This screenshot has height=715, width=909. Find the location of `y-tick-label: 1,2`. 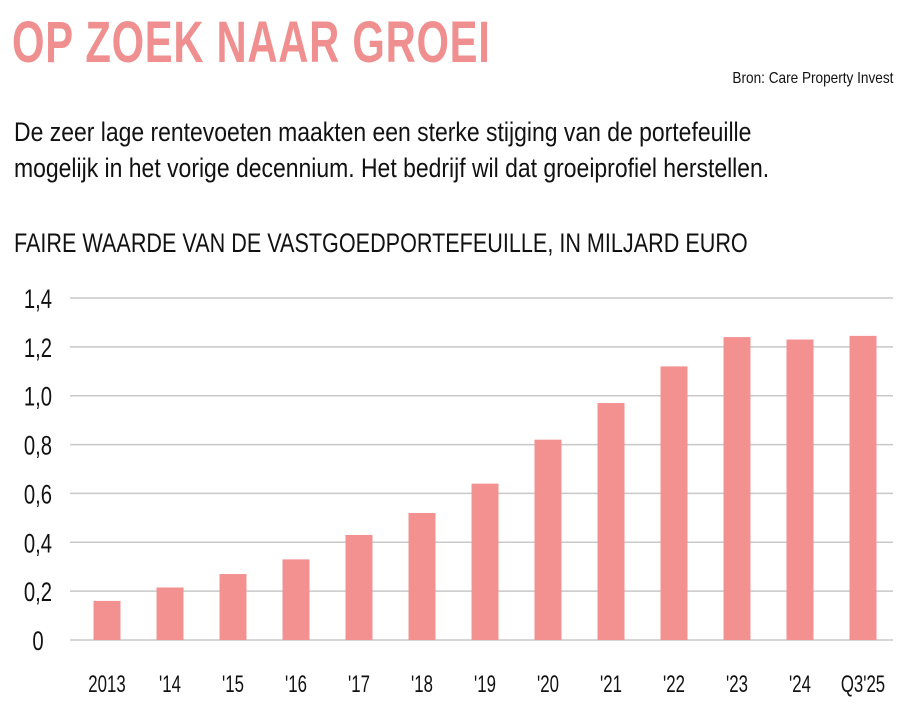

y-tick-label: 1,2 is located at coordinates (38, 348).